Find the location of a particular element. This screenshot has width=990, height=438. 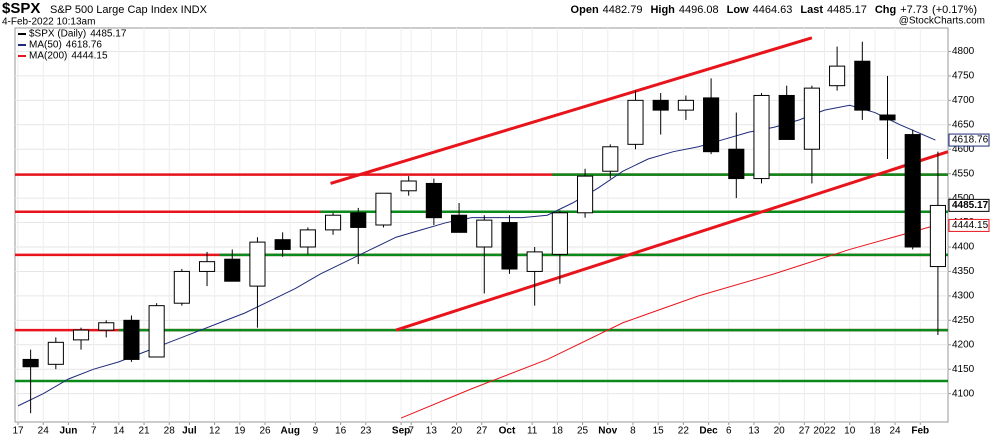

x-tick-label: Aug is located at coordinates (289, 431).